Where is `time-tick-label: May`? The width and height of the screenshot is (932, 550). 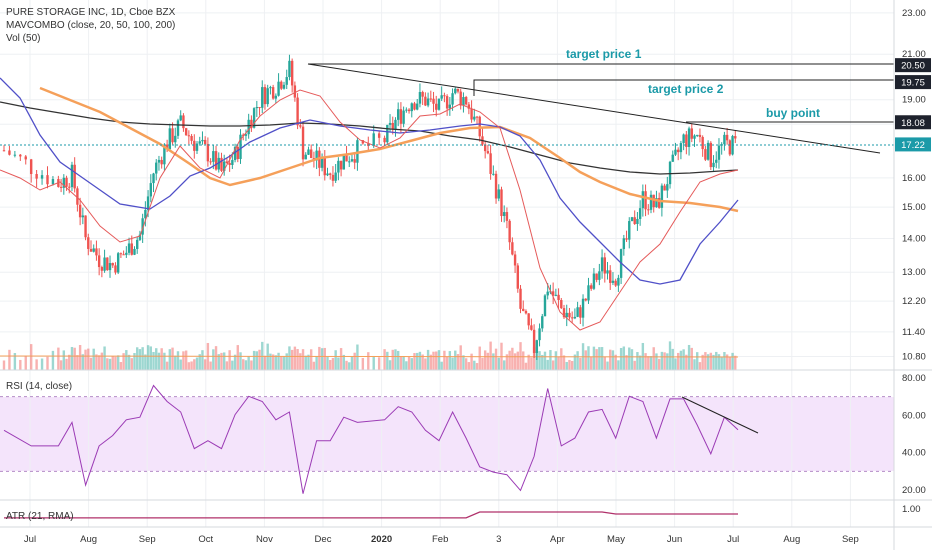
time-tick-label: May is located at coordinates (616, 539).